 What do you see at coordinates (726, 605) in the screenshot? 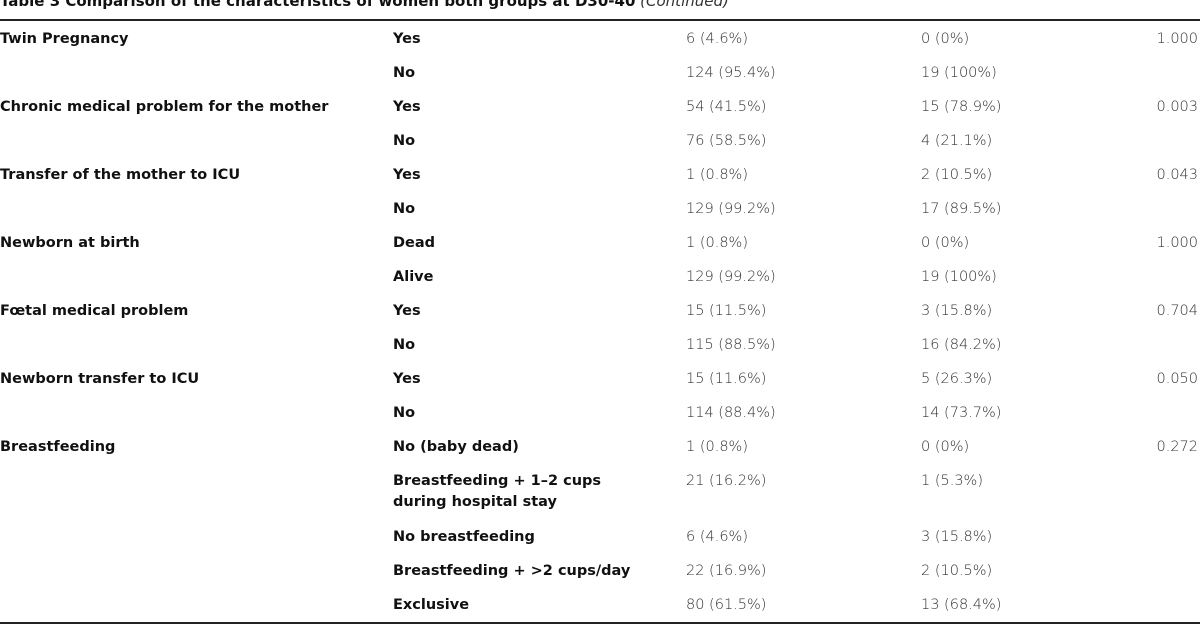
I see `group1-value: 80 (61.5%)` at bounding box center [726, 605].